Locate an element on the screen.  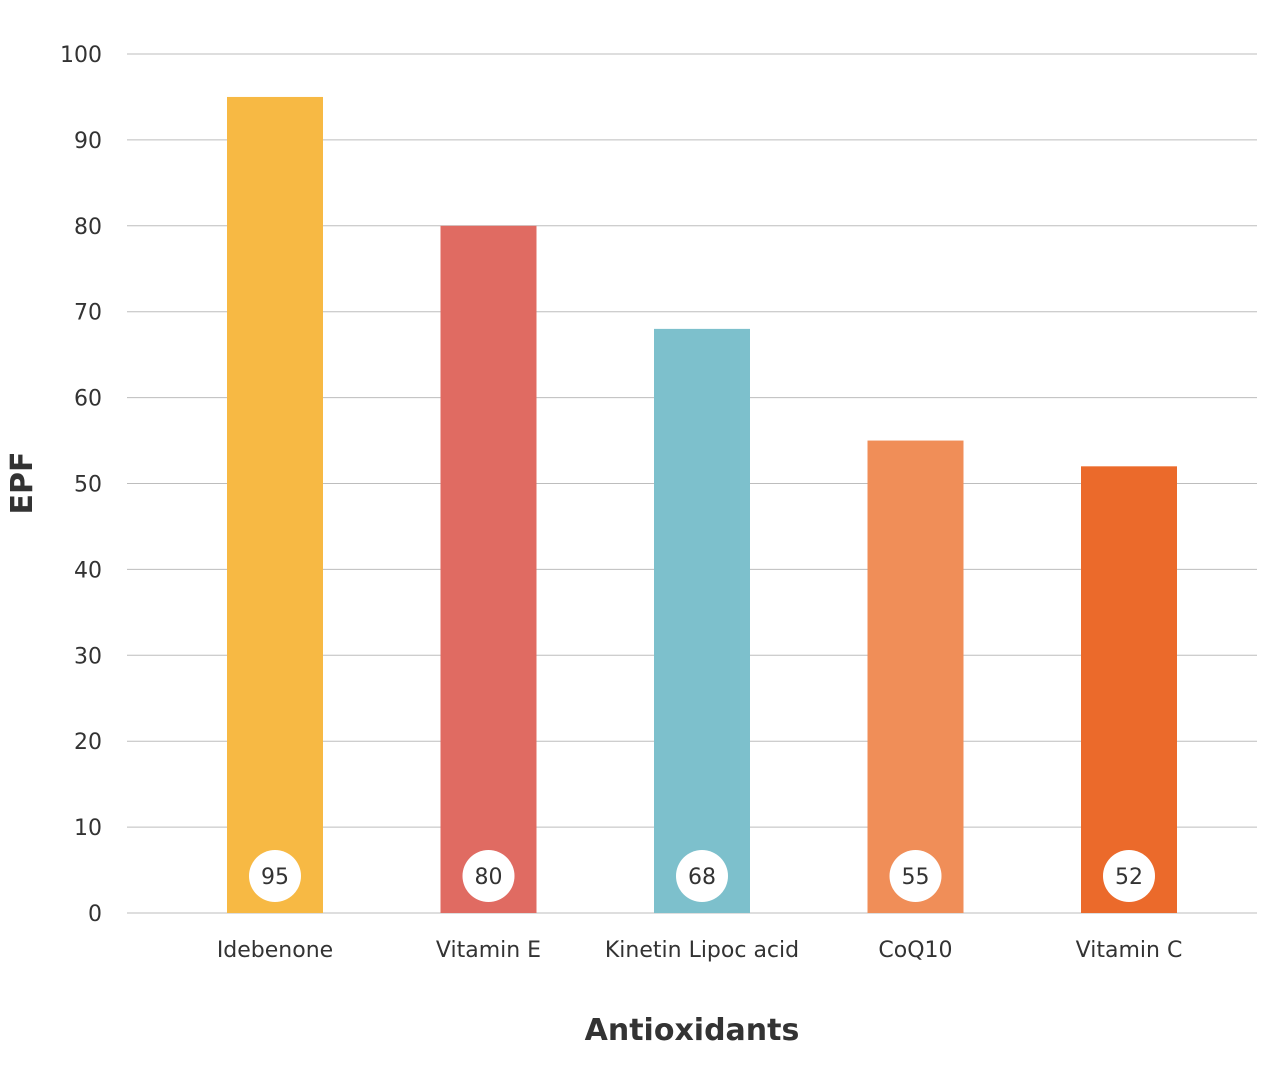
y-tick-label: 30 is located at coordinates (88, 656).